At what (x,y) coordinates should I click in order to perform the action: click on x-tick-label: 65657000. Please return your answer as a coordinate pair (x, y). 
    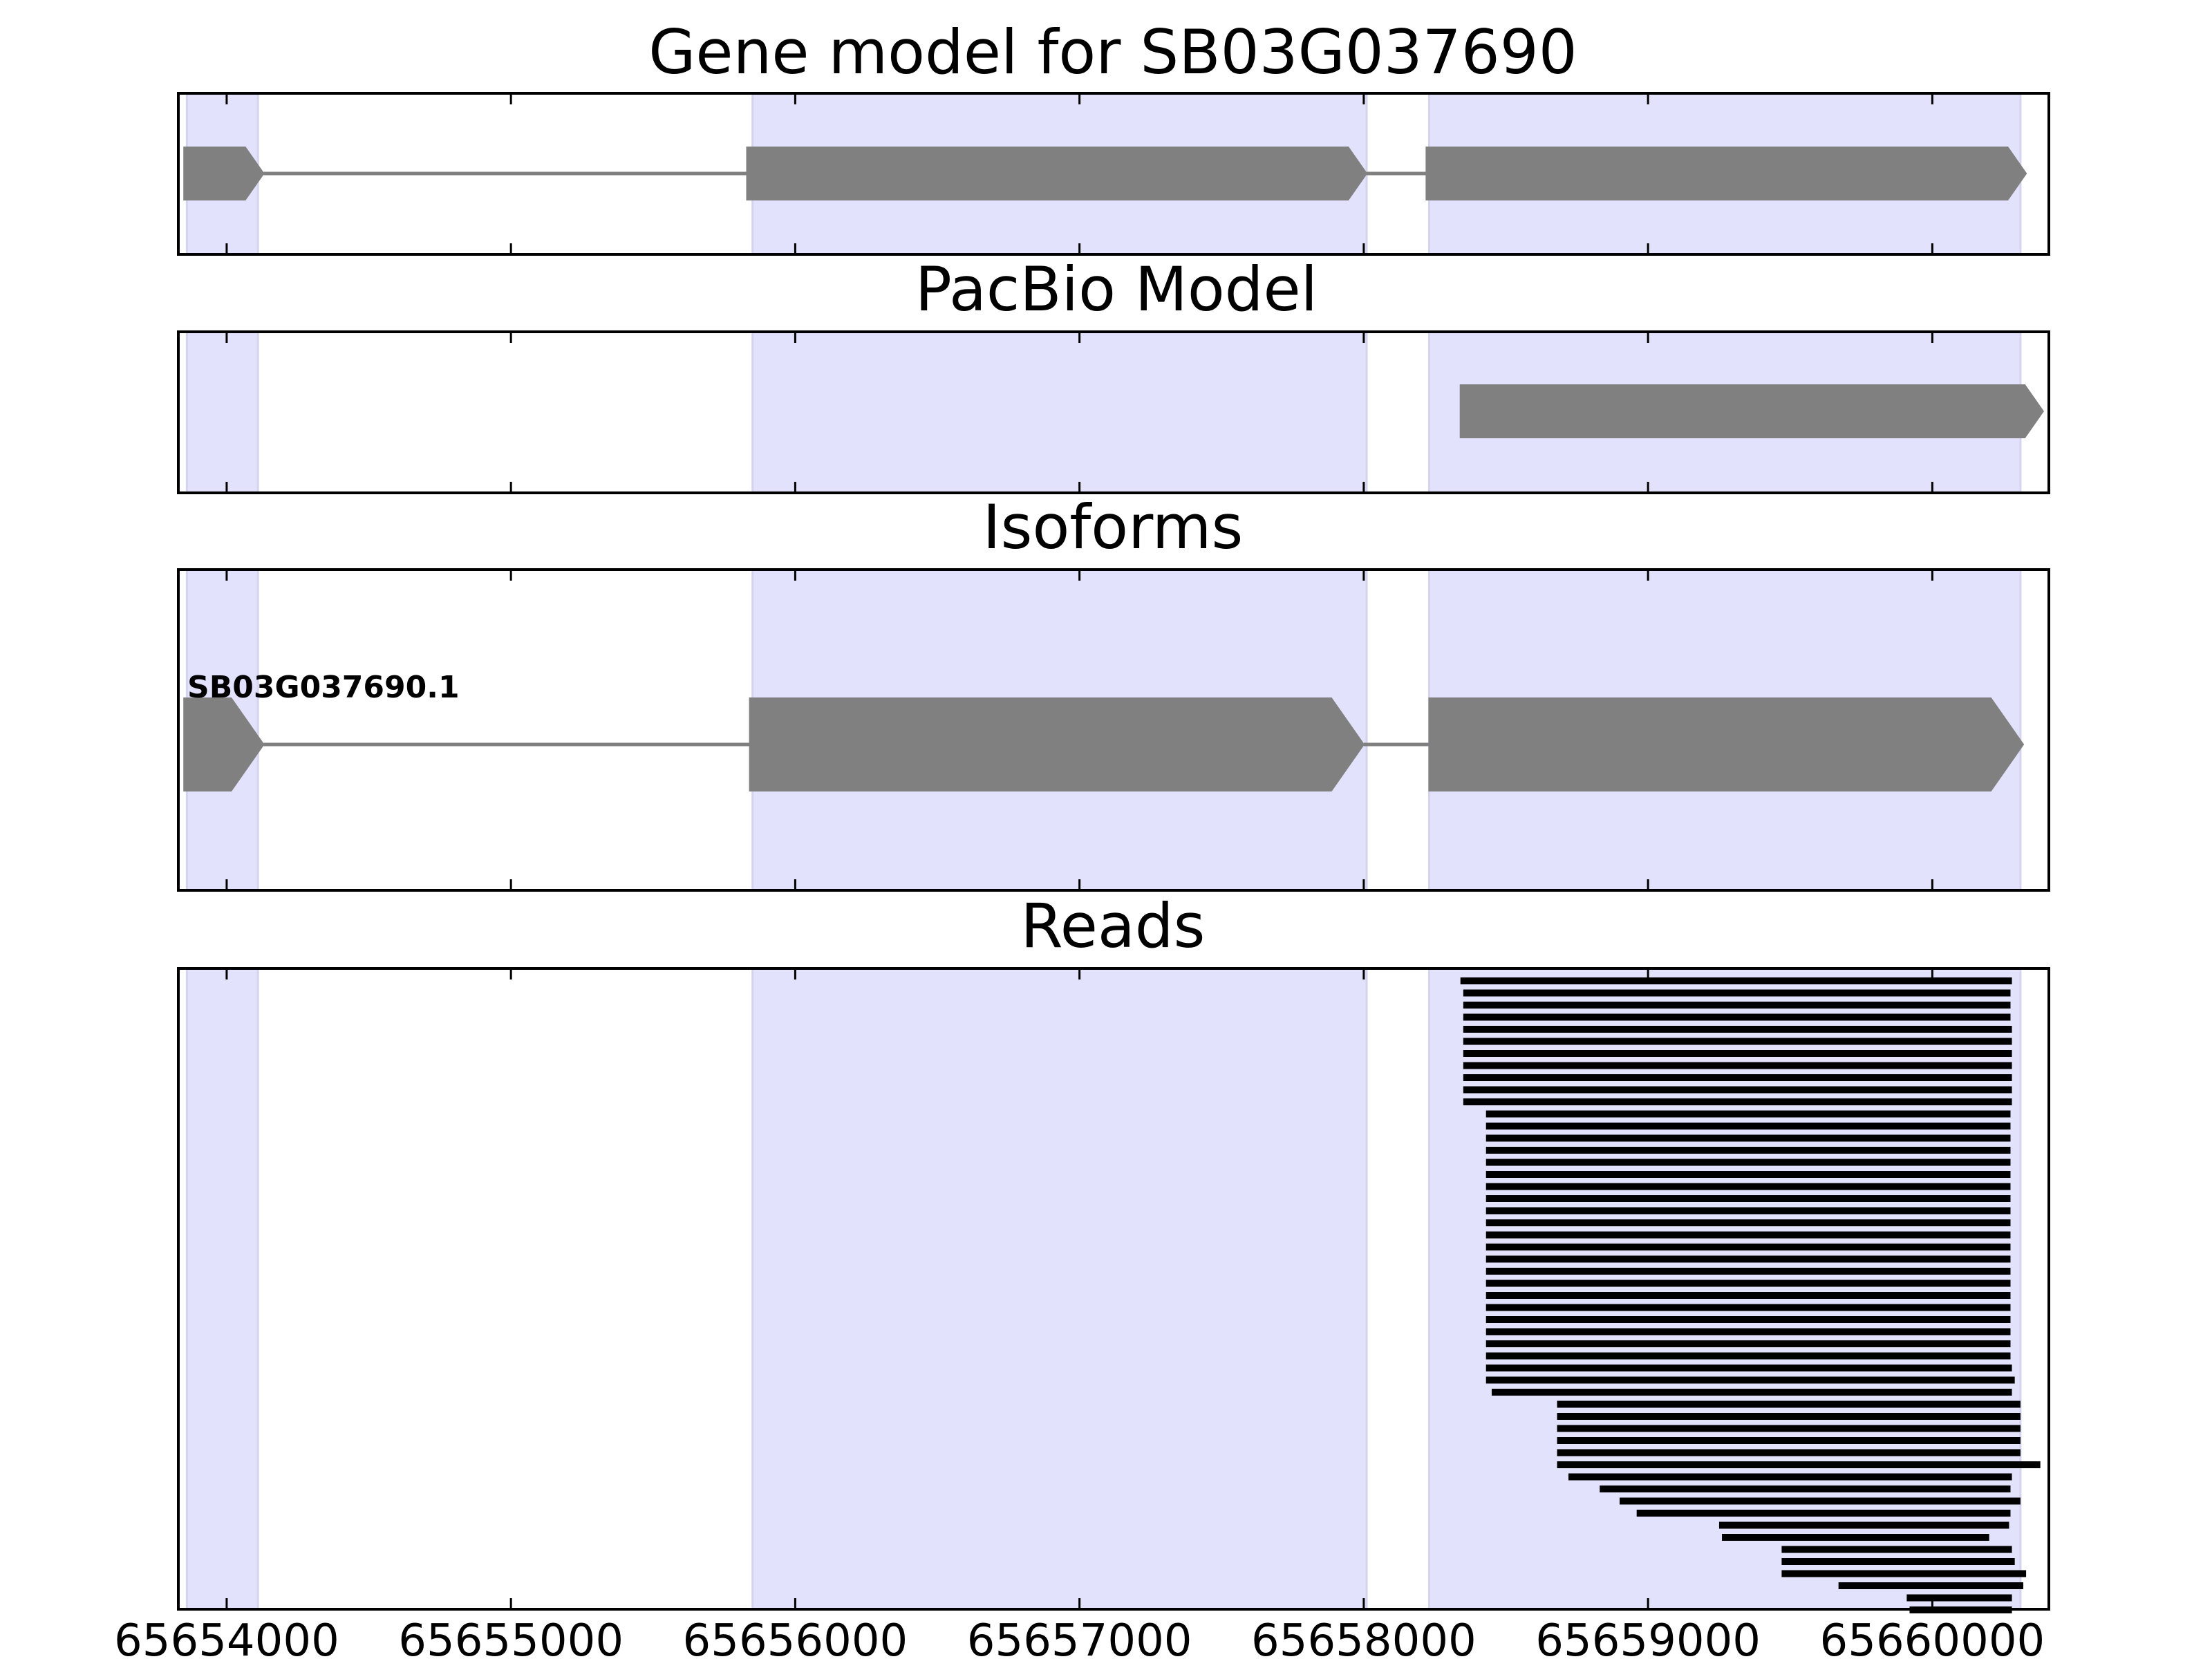
    Looking at the image, I should click on (1079, 1637).